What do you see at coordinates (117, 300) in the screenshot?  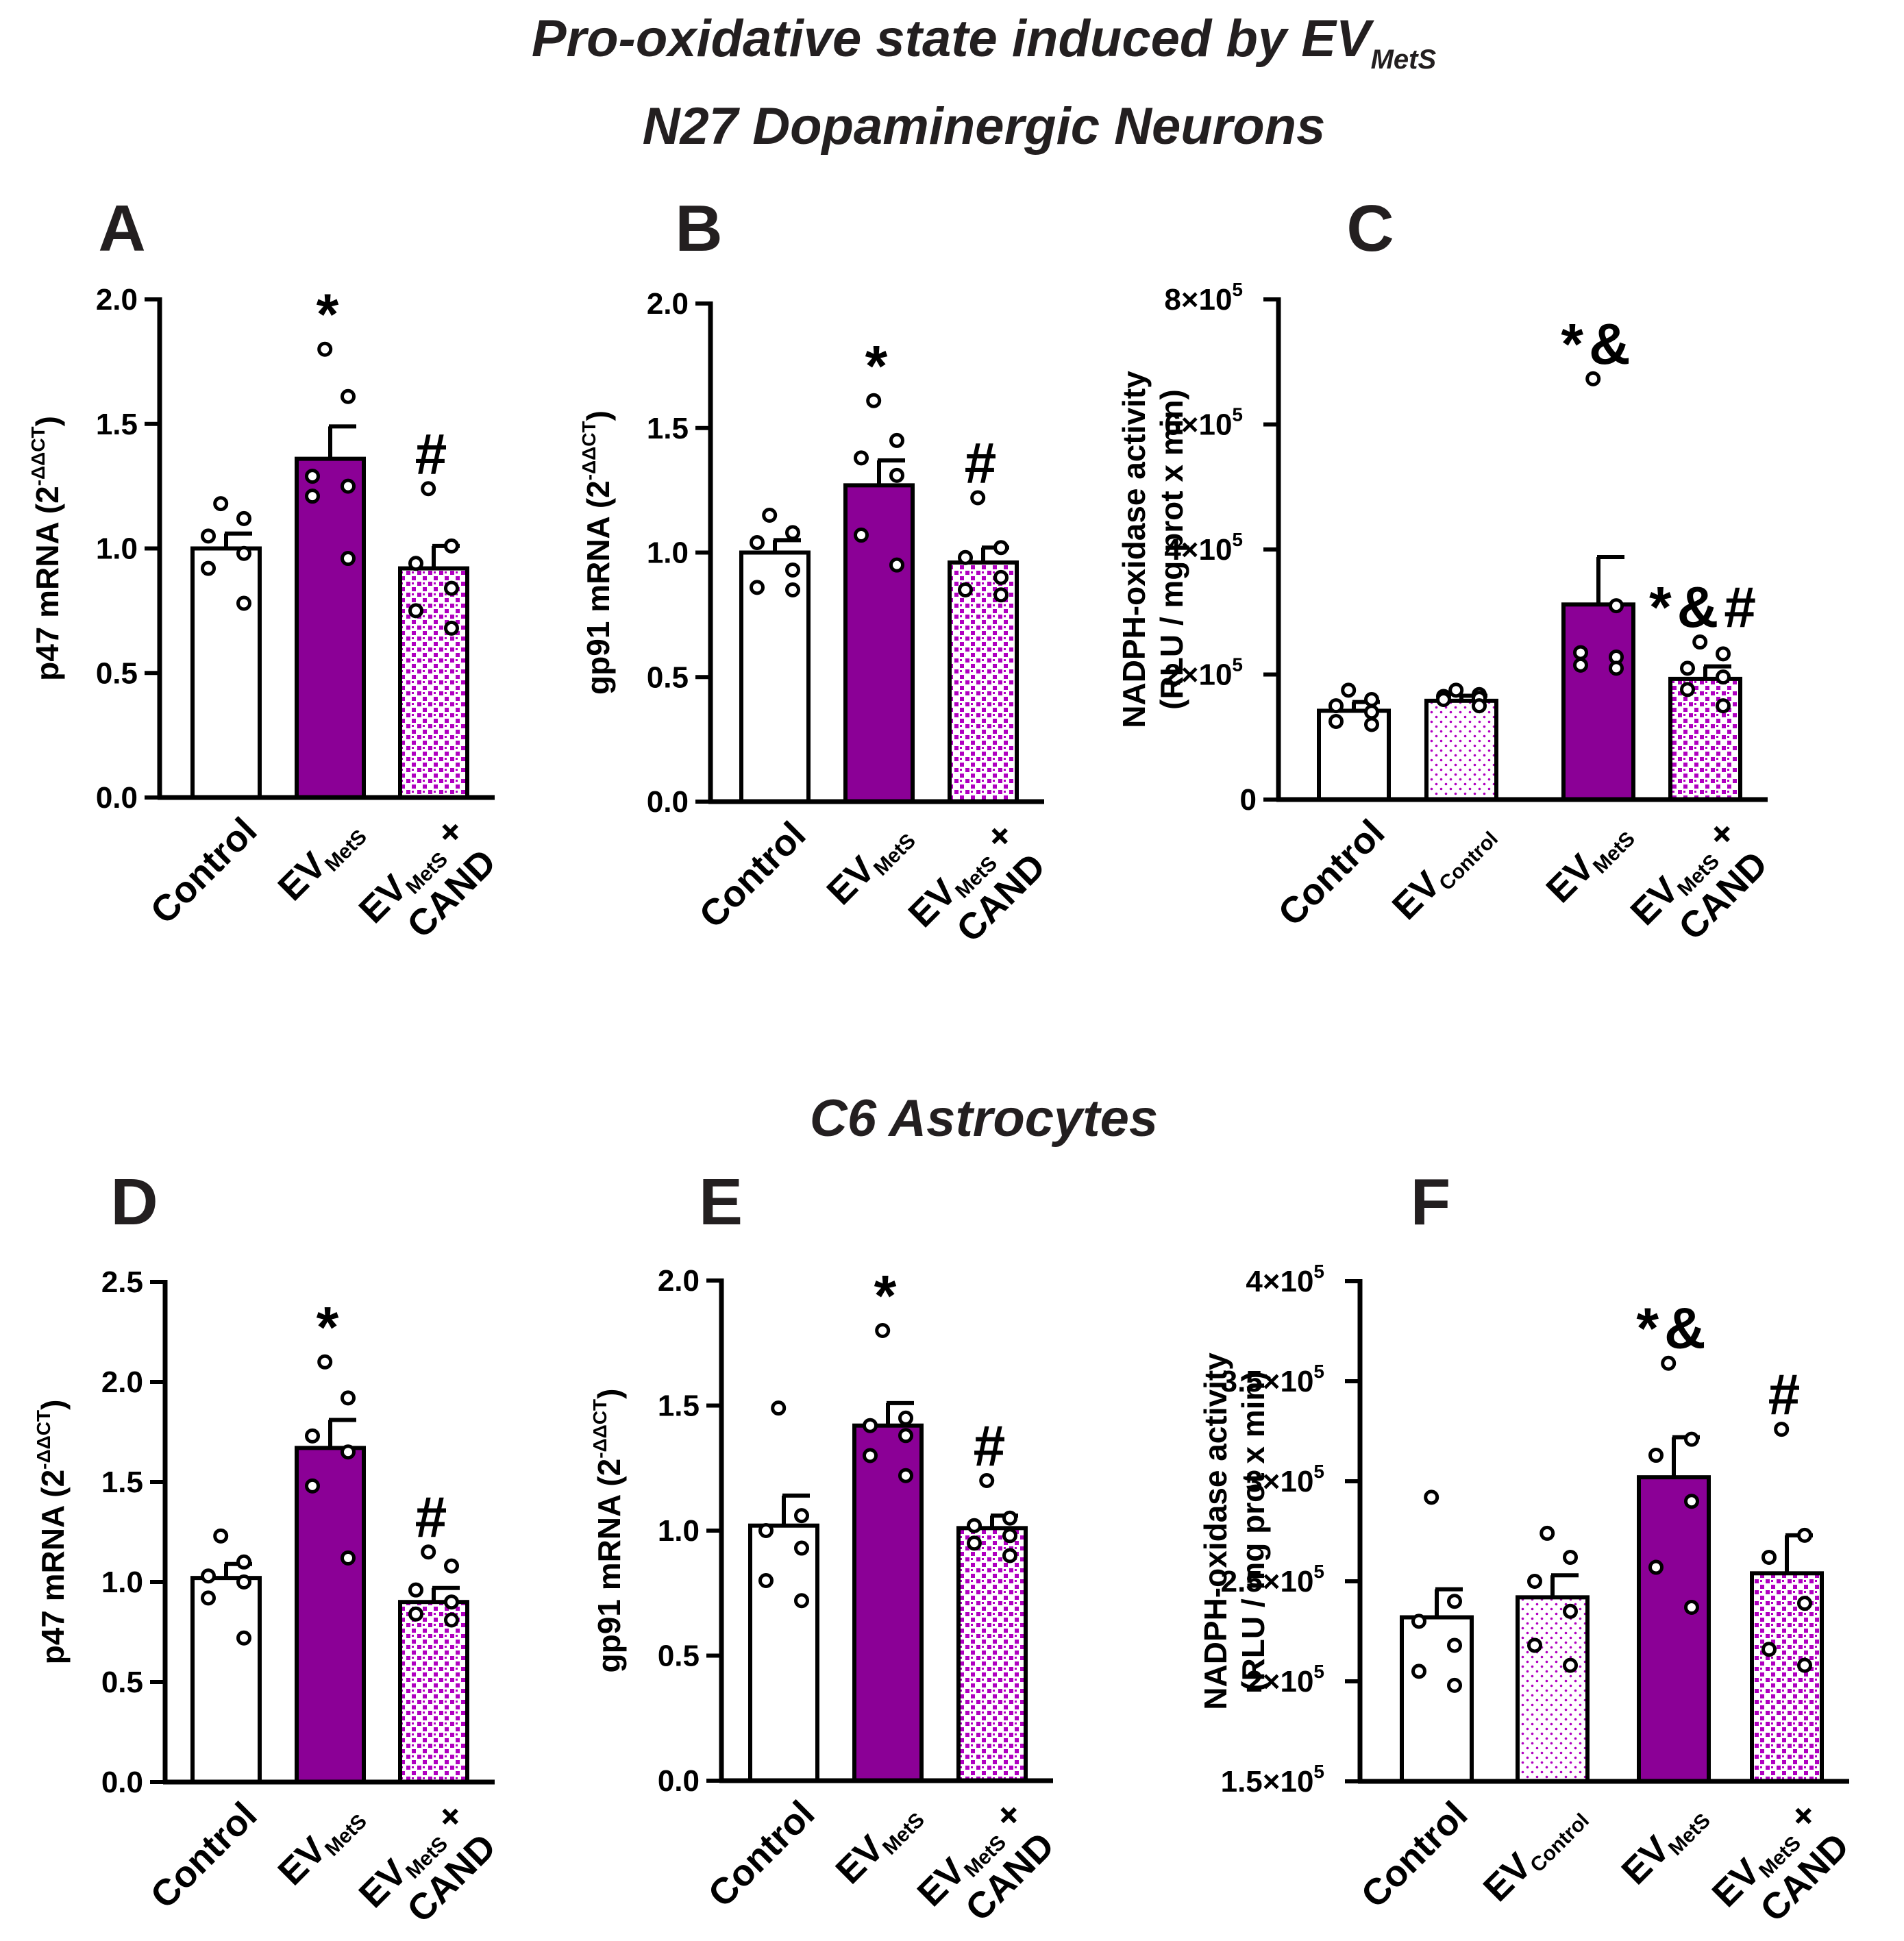 I see `y-tick-label-a-4: 2.0` at bounding box center [117, 300].